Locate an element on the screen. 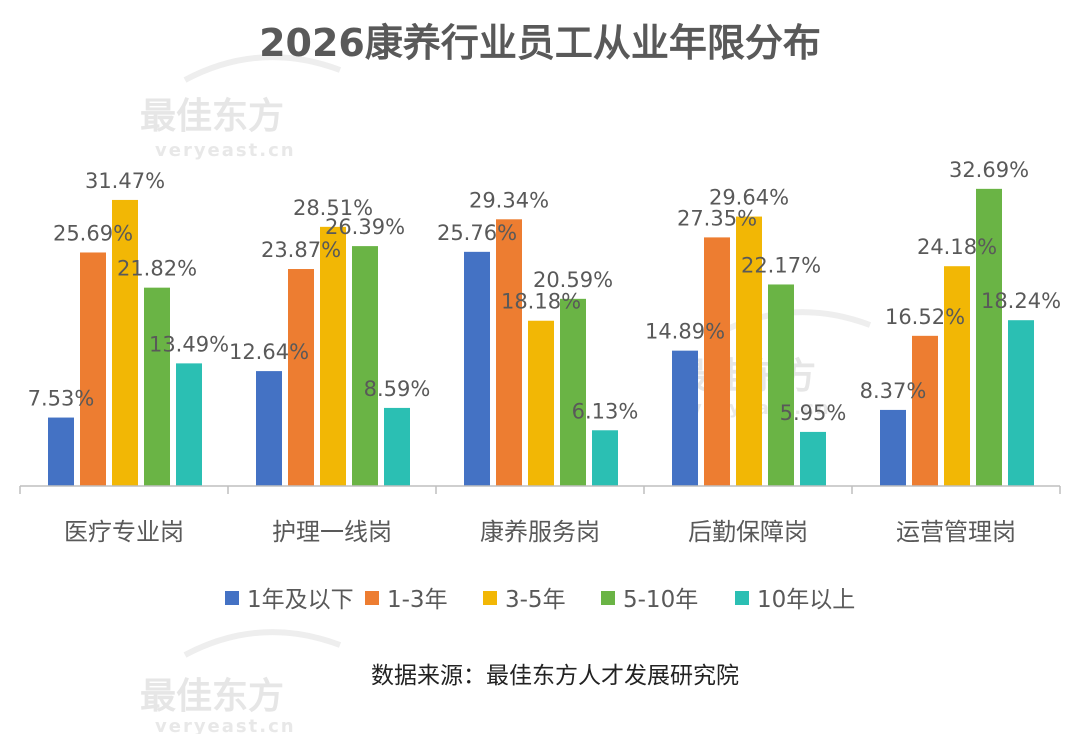  category-label: 医疗专业岗 is located at coordinates (124, 532).